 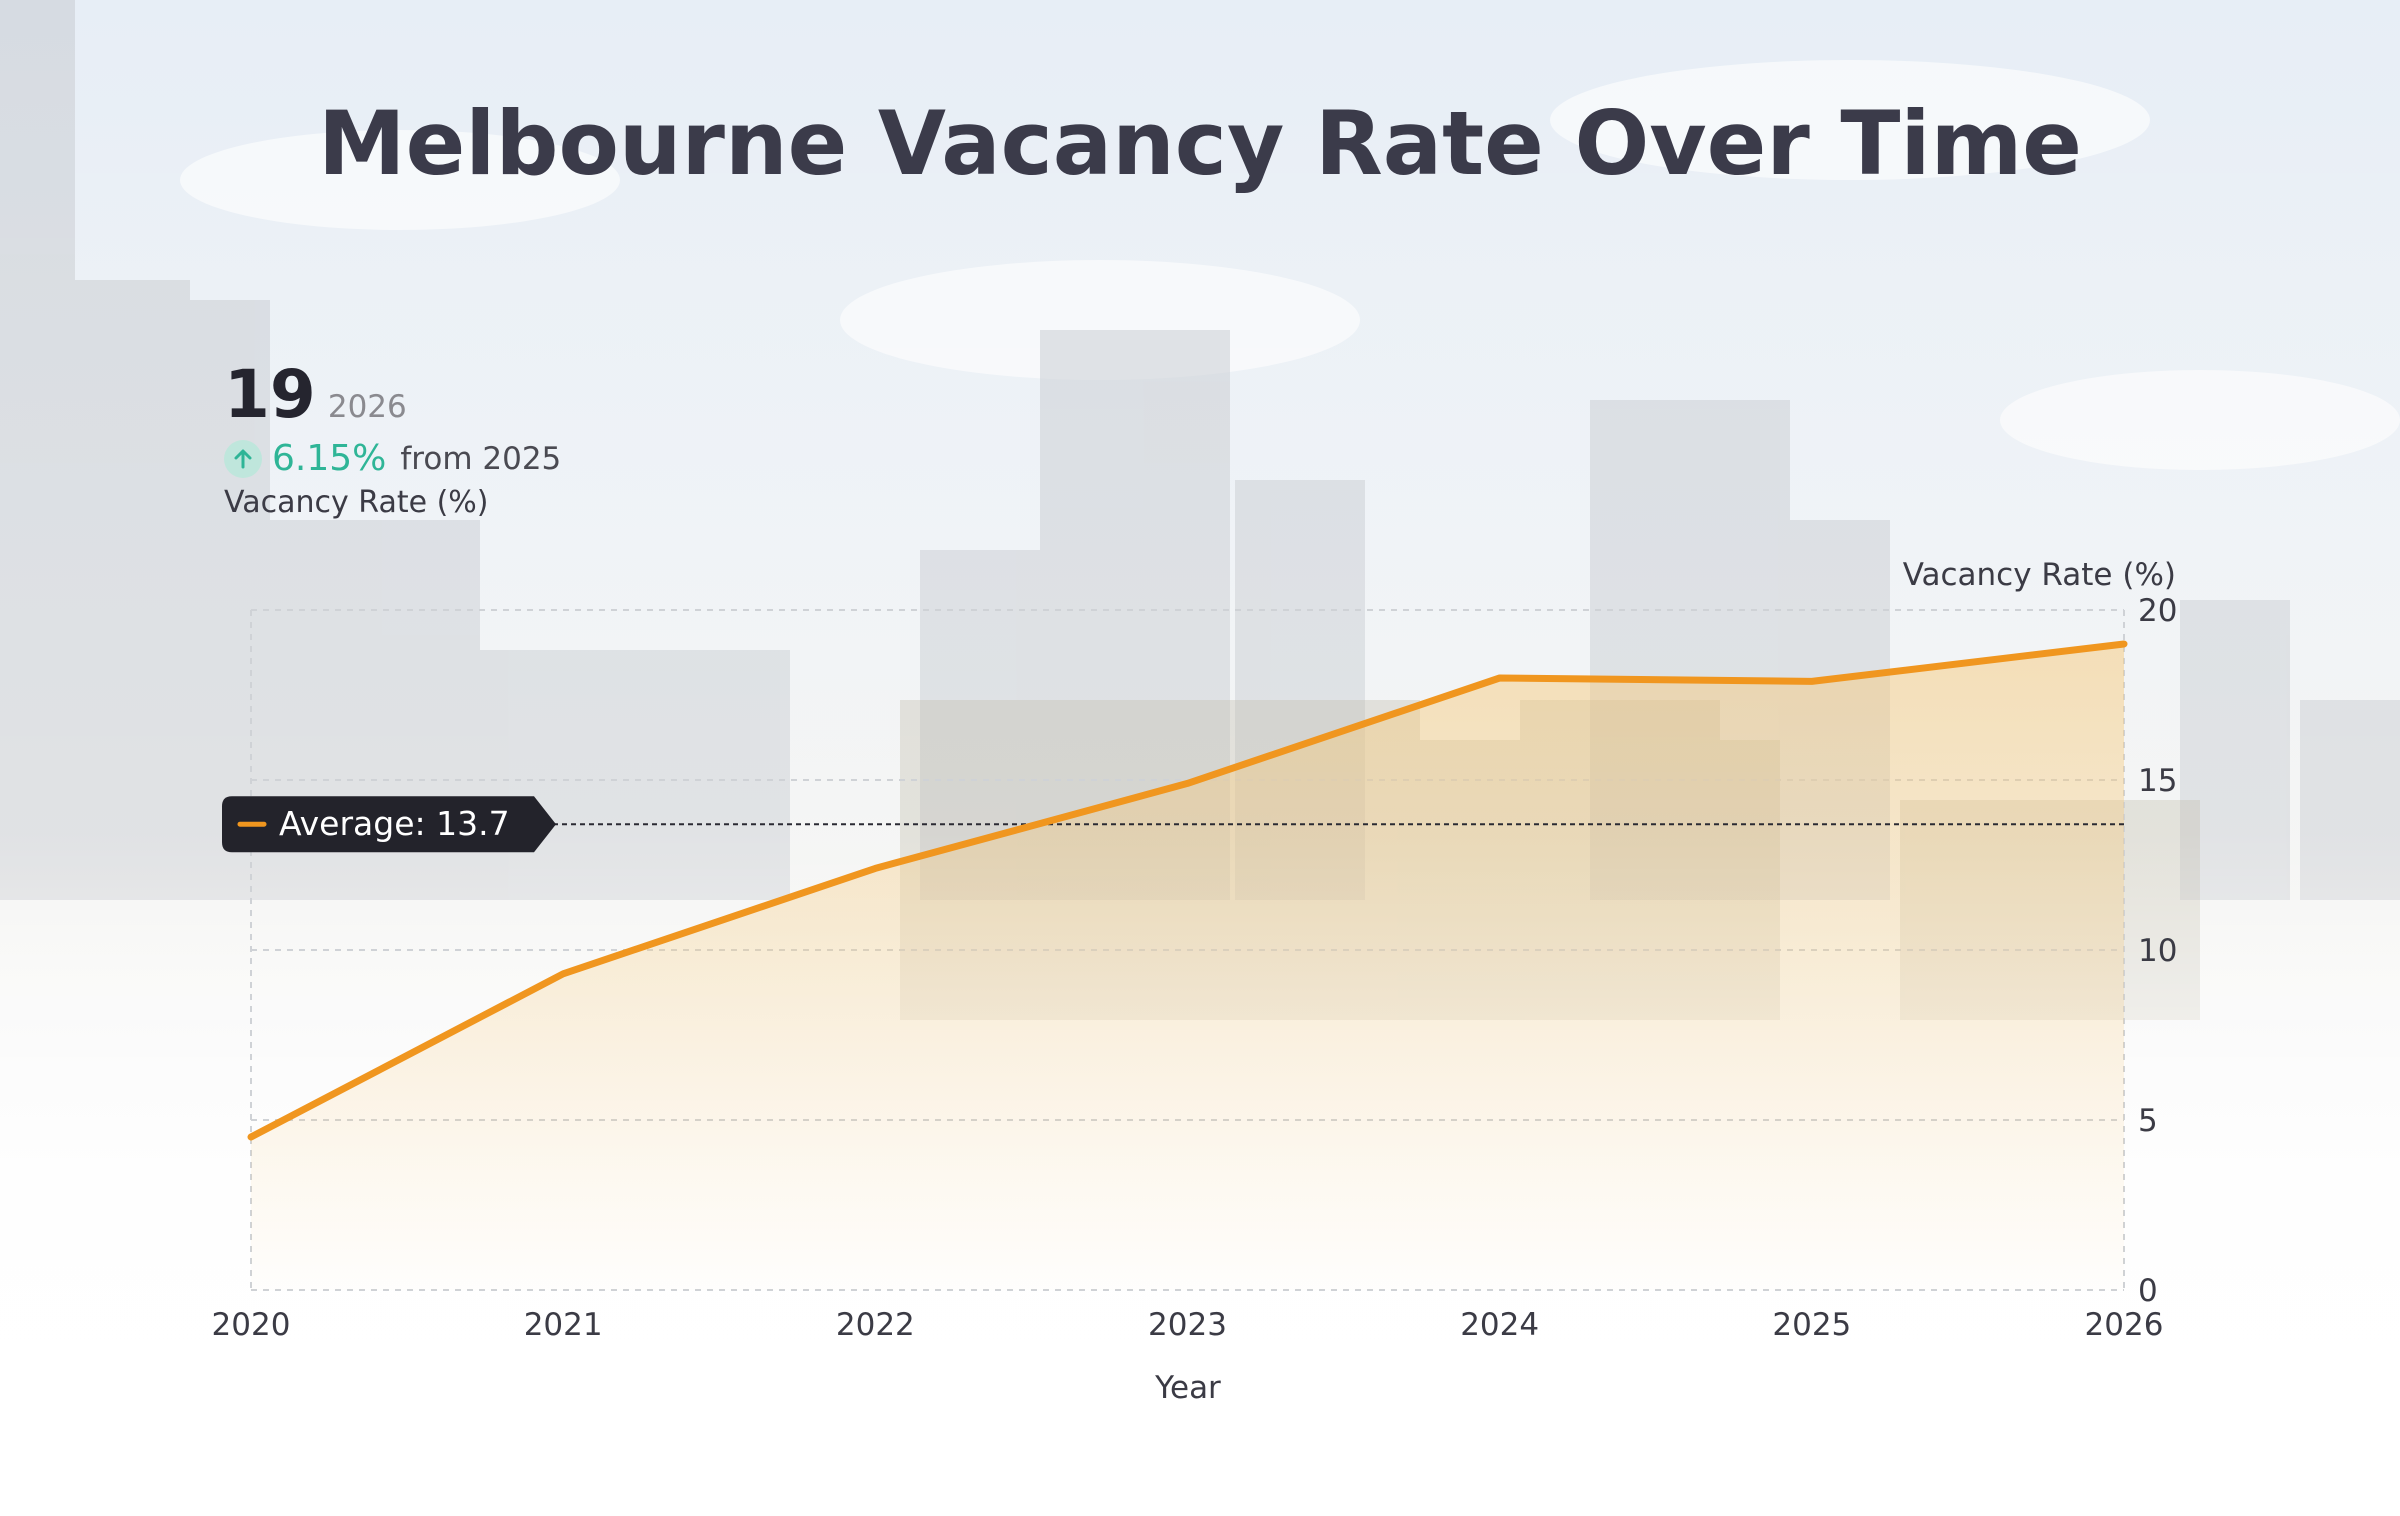 I want to click on kpi-summary: 19 2026 6.15% from 2025 Vacancy Rate (%), so click(x=484, y=441).